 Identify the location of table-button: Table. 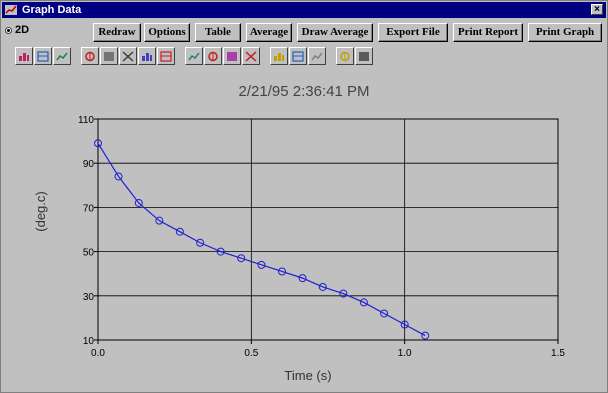
(218, 32).